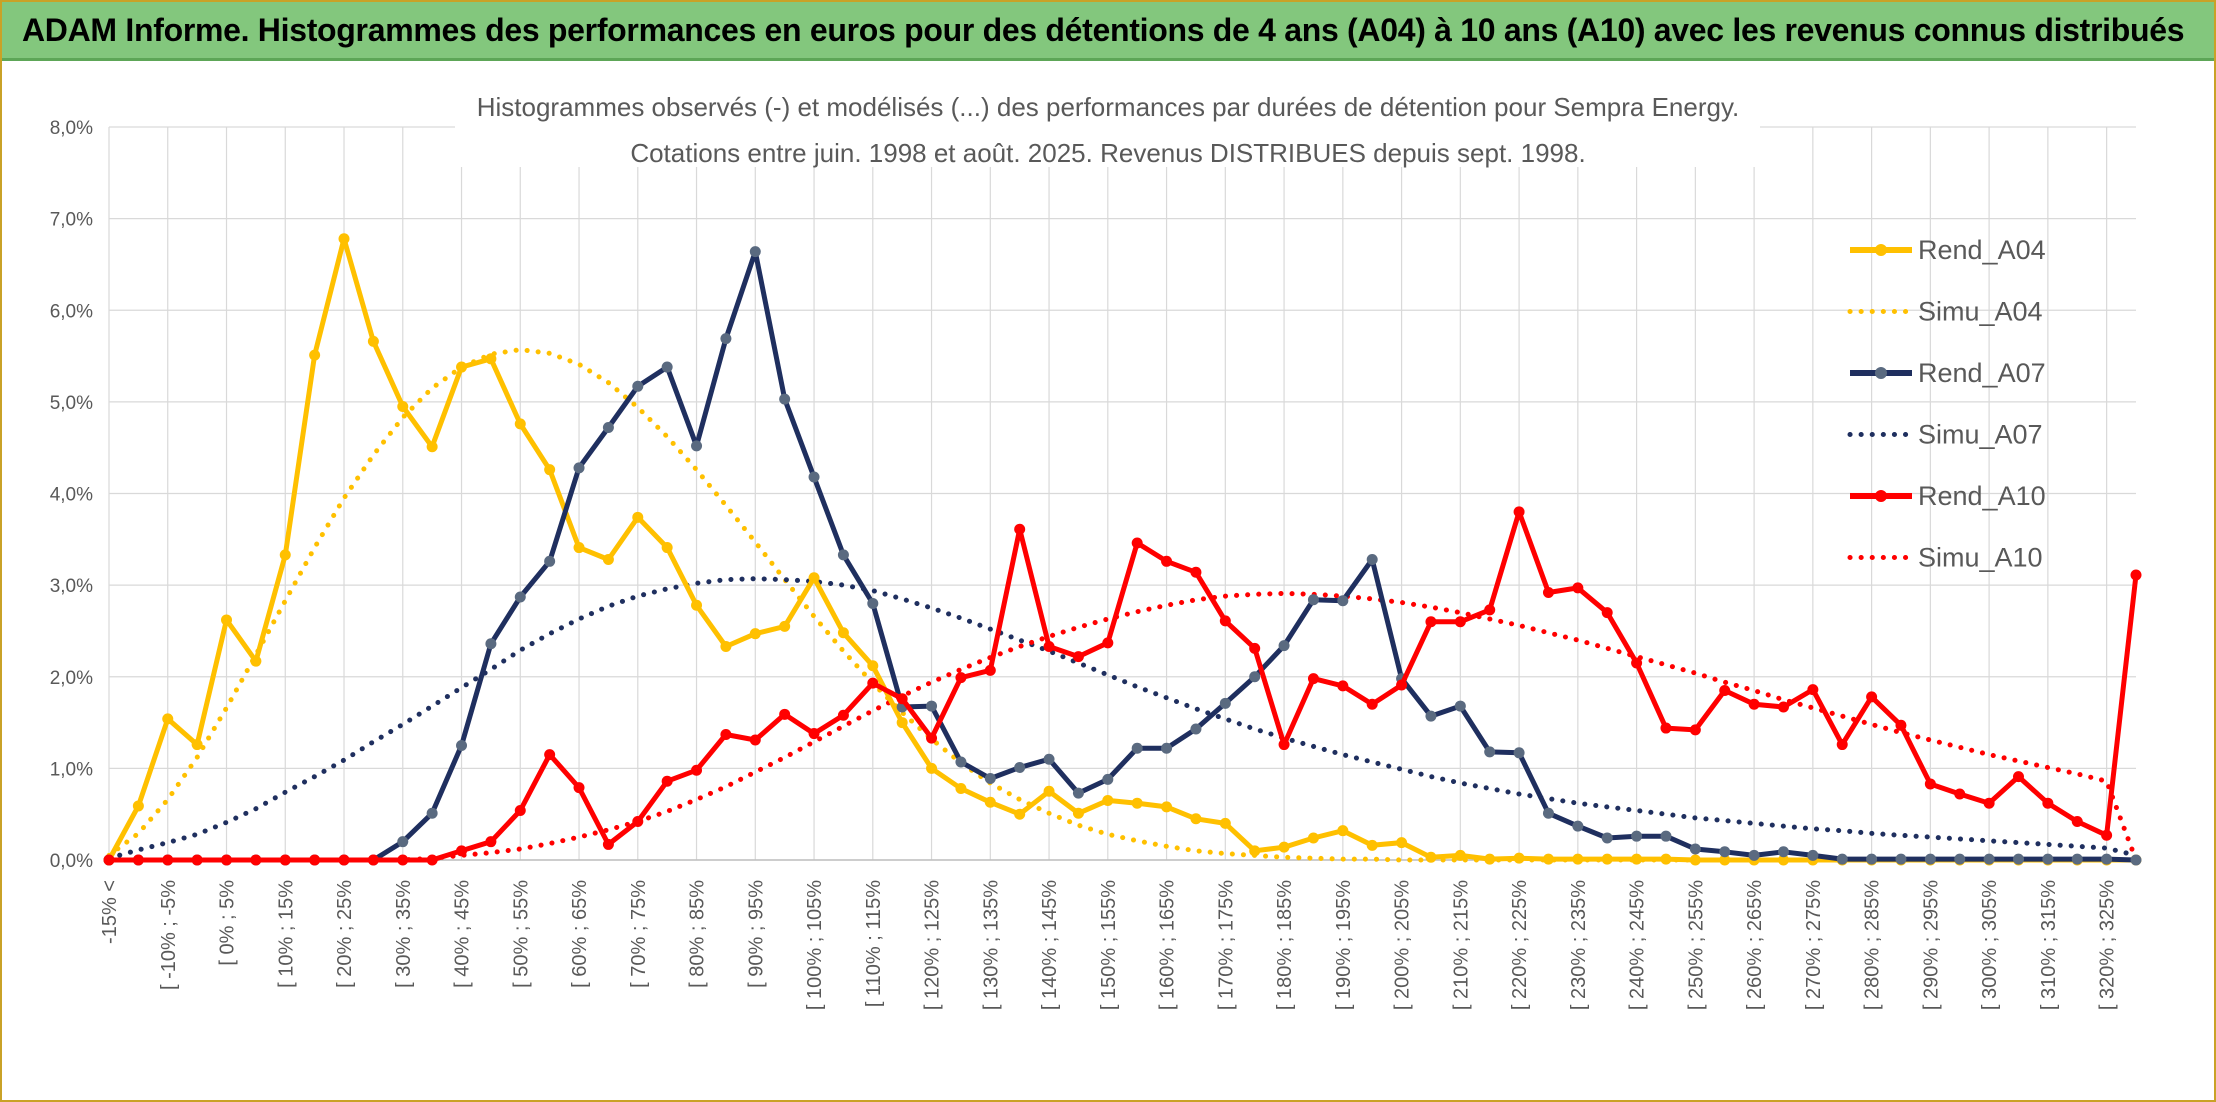  What do you see at coordinates (1461, 945) in the screenshot?
I see `x-tick-label: [ 210% ; 215%` at bounding box center [1461, 945].